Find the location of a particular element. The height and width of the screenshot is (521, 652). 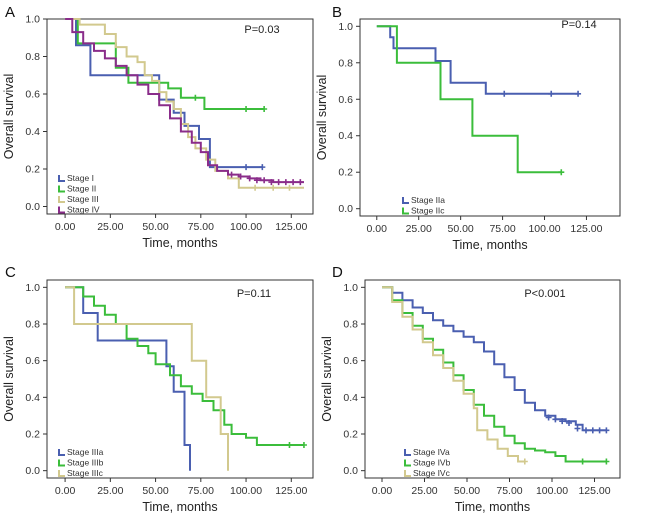

legend-entry: Stage IIIc is located at coordinates (85, 473).